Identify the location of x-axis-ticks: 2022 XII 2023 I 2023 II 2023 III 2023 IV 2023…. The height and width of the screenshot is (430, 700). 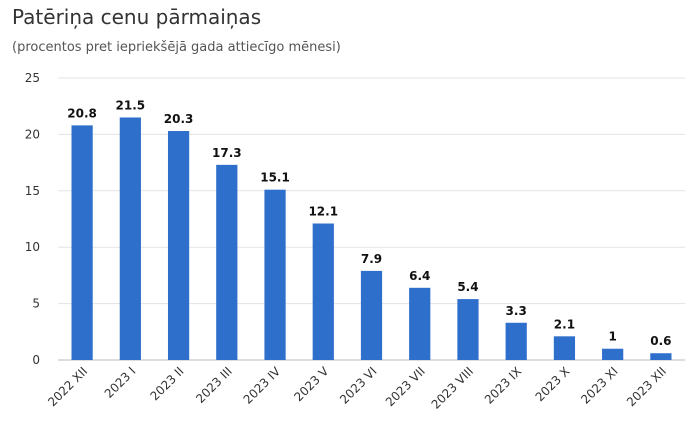
(357, 388).